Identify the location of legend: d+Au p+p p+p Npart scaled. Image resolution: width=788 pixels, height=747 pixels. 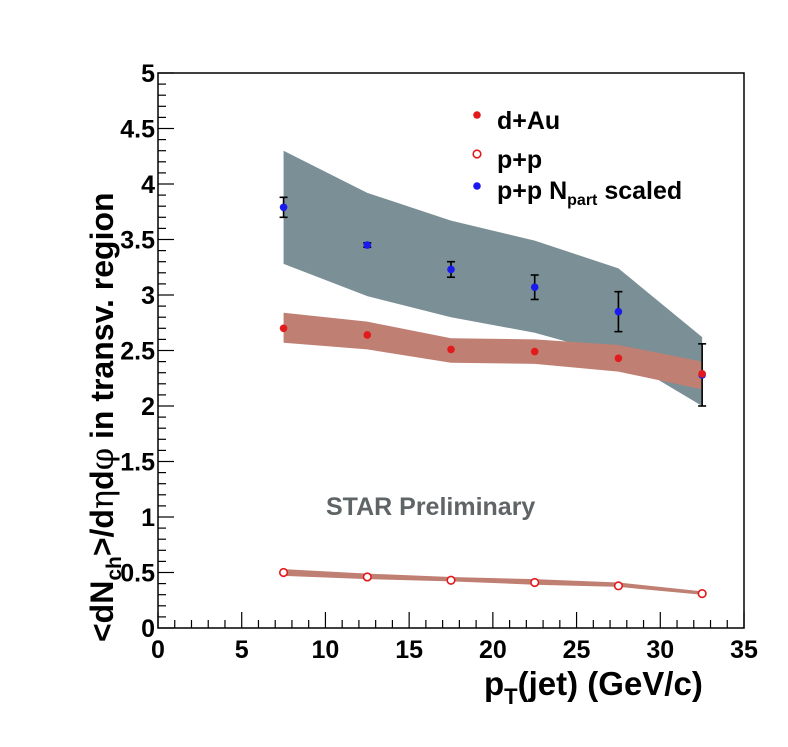
(577, 158).